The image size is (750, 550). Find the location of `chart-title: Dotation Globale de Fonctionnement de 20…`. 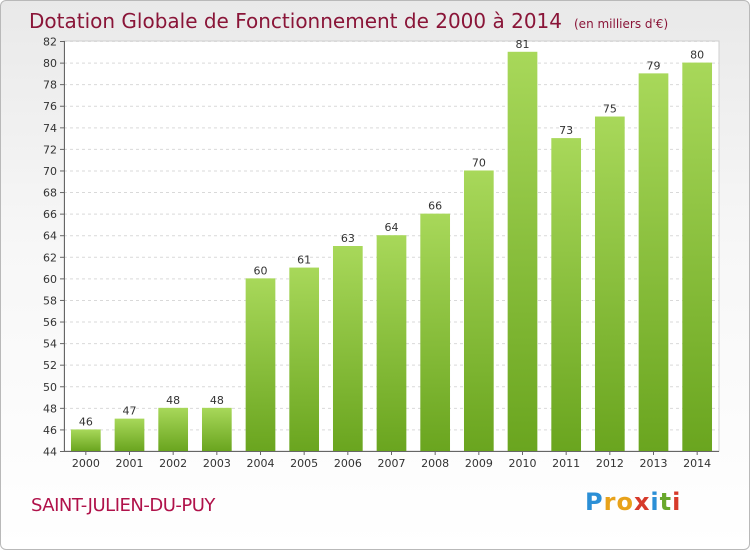

chart-title: Dotation Globale de Fonctionnement de 20… is located at coordinates (348, 21).